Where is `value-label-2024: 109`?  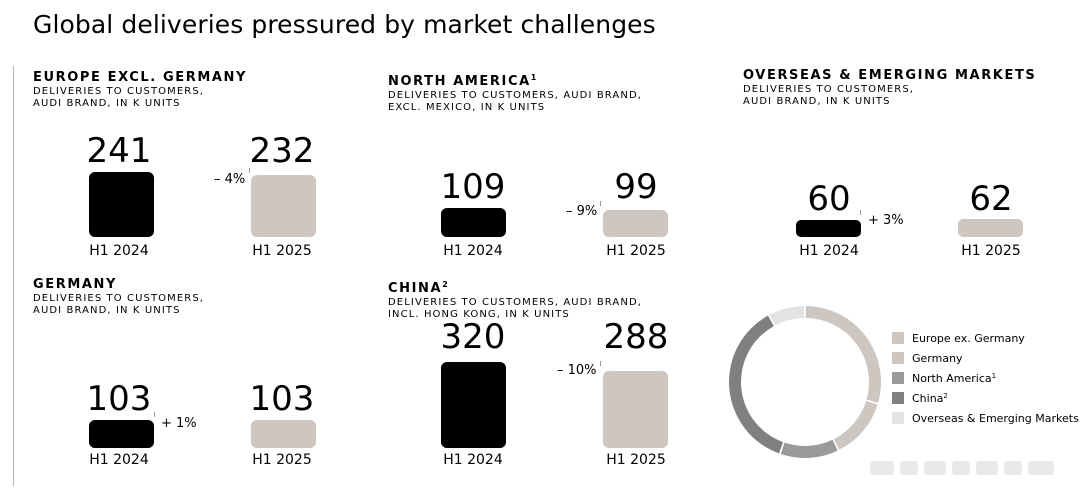 value-label-2024: 109 is located at coordinates (473, 187).